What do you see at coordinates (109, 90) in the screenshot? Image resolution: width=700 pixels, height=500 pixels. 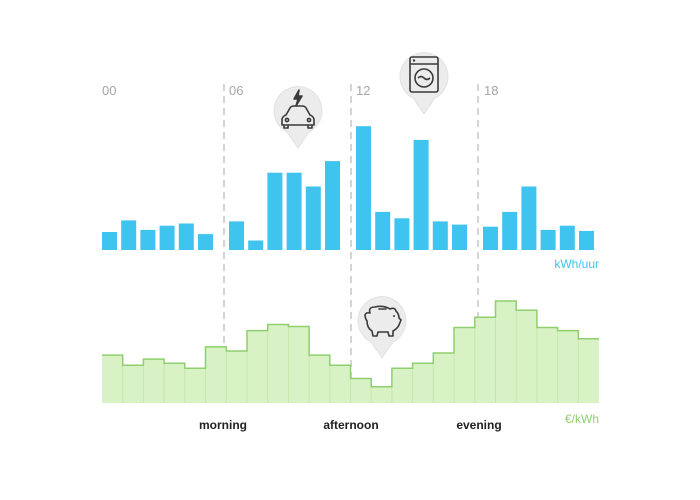 I see `hour-label-00: 00` at bounding box center [109, 90].